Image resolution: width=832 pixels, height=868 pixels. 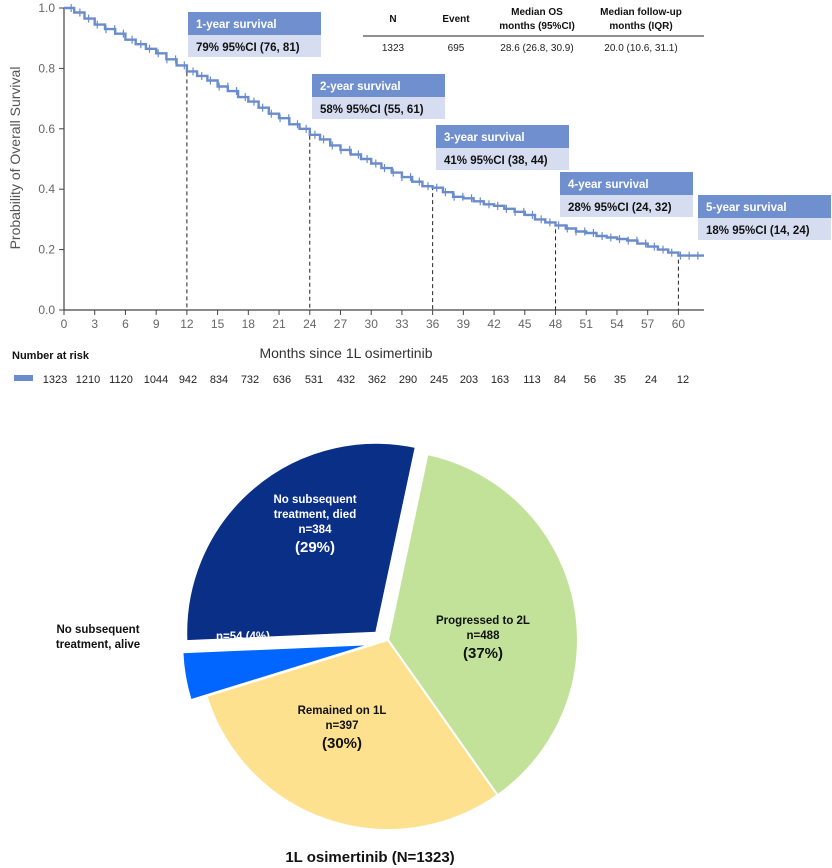 I want to click on milestone-value: 41% 95%CI (38, 44), so click(x=496, y=161).